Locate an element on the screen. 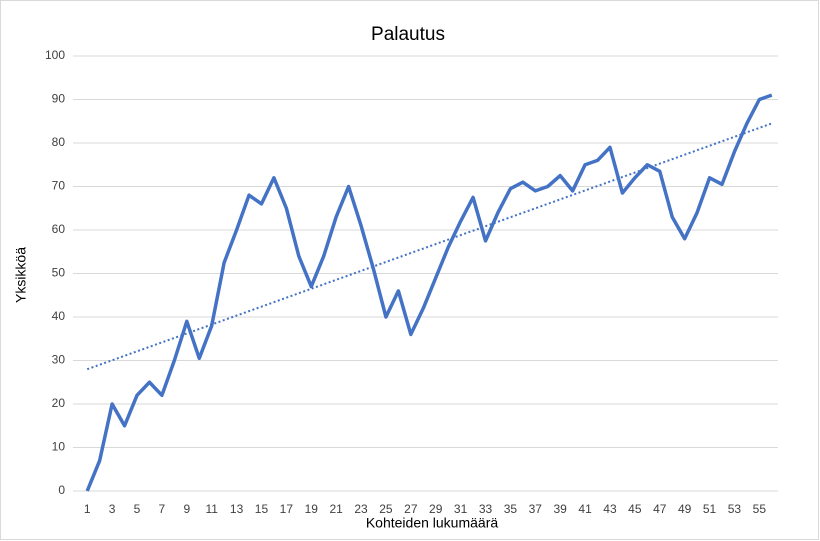  x-tick-label: 37 is located at coordinates (536, 509).